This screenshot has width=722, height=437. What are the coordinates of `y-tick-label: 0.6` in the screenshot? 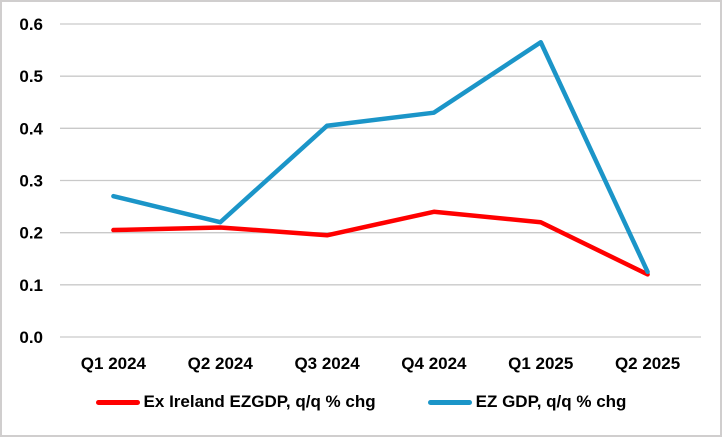 It's located at (31, 24).